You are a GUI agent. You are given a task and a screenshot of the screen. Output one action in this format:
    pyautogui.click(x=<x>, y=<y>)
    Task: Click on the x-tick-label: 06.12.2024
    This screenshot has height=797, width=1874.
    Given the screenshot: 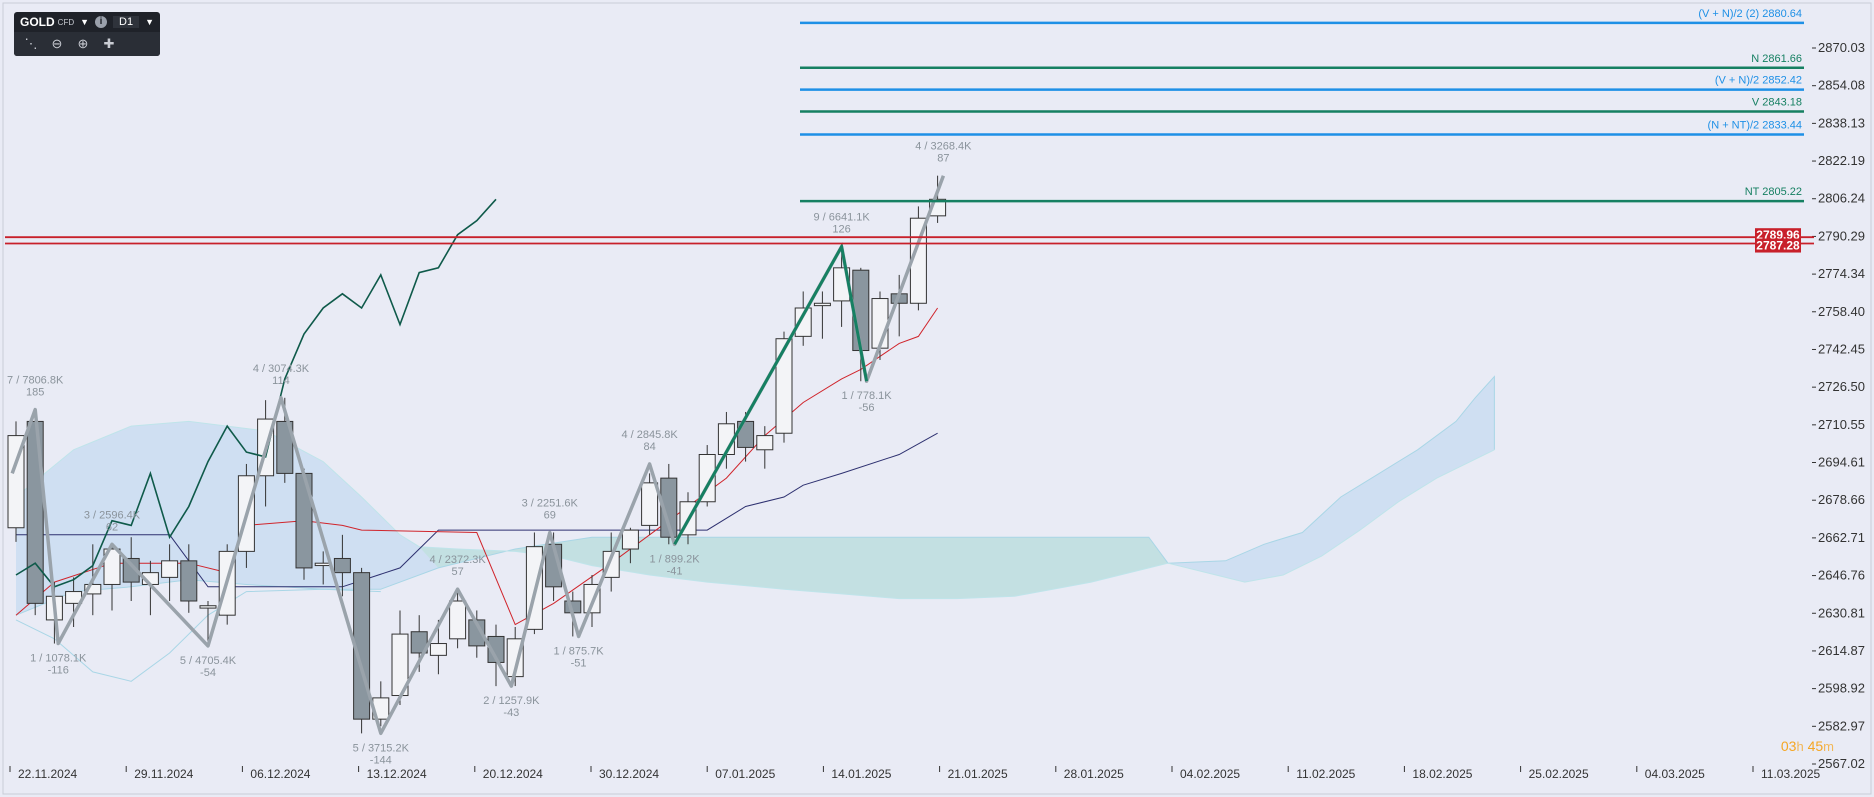 What is the action you would take?
    pyautogui.click(x=280, y=774)
    